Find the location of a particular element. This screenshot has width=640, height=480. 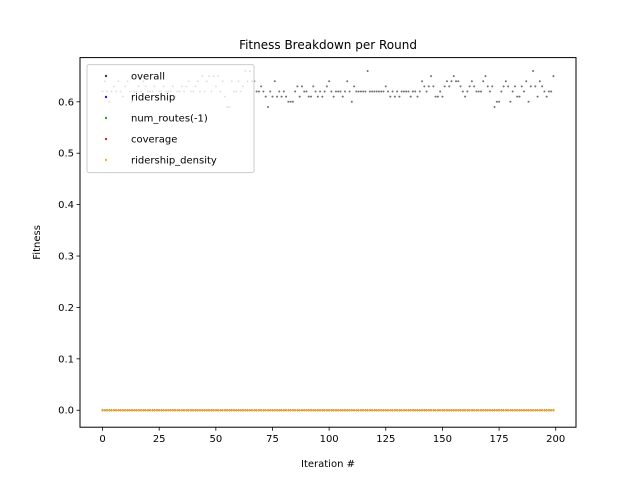

series-num-routes-1- is located at coordinates (328, 410).